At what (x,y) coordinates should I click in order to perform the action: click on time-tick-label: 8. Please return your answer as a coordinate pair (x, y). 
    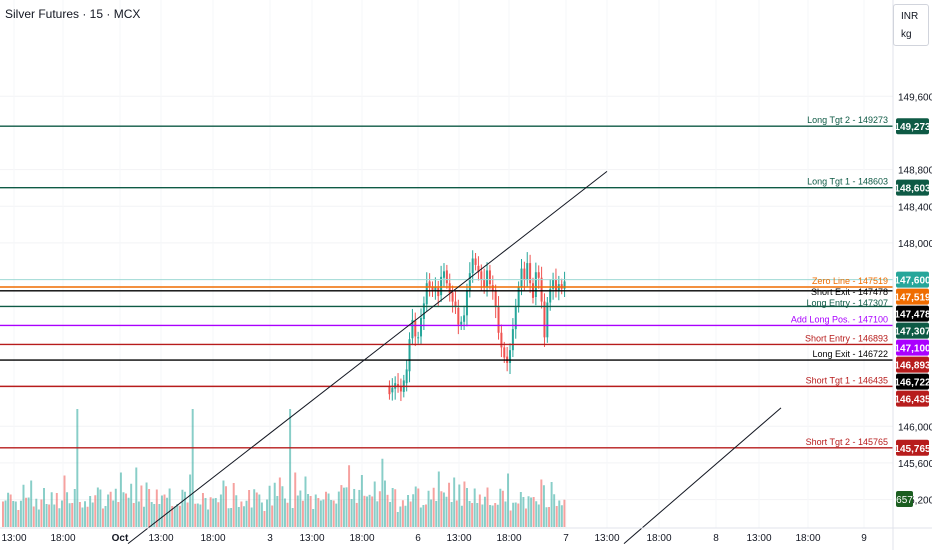
    Looking at the image, I should click on (716, 538).